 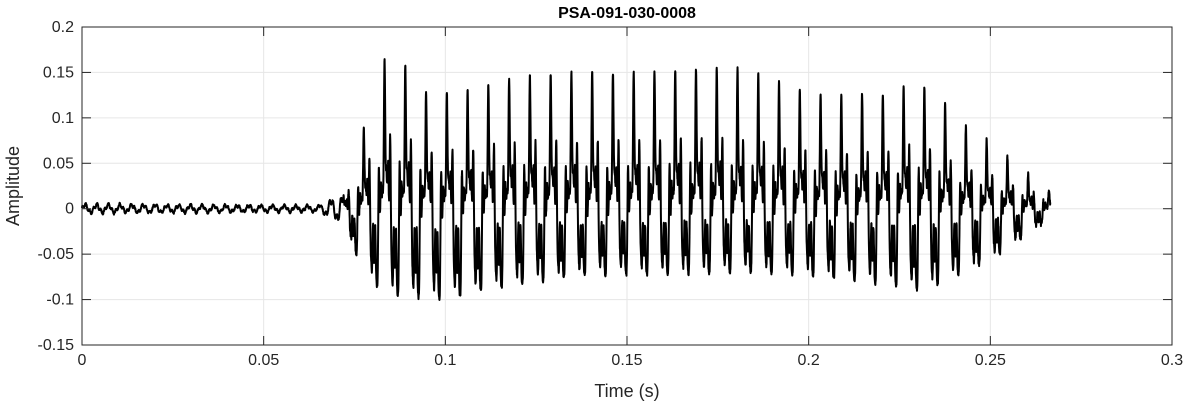 What do you see at coordinates (60, 300) in the screenshot?
I see `y-tick-label: -0.1` at bounding box center [60, 300].